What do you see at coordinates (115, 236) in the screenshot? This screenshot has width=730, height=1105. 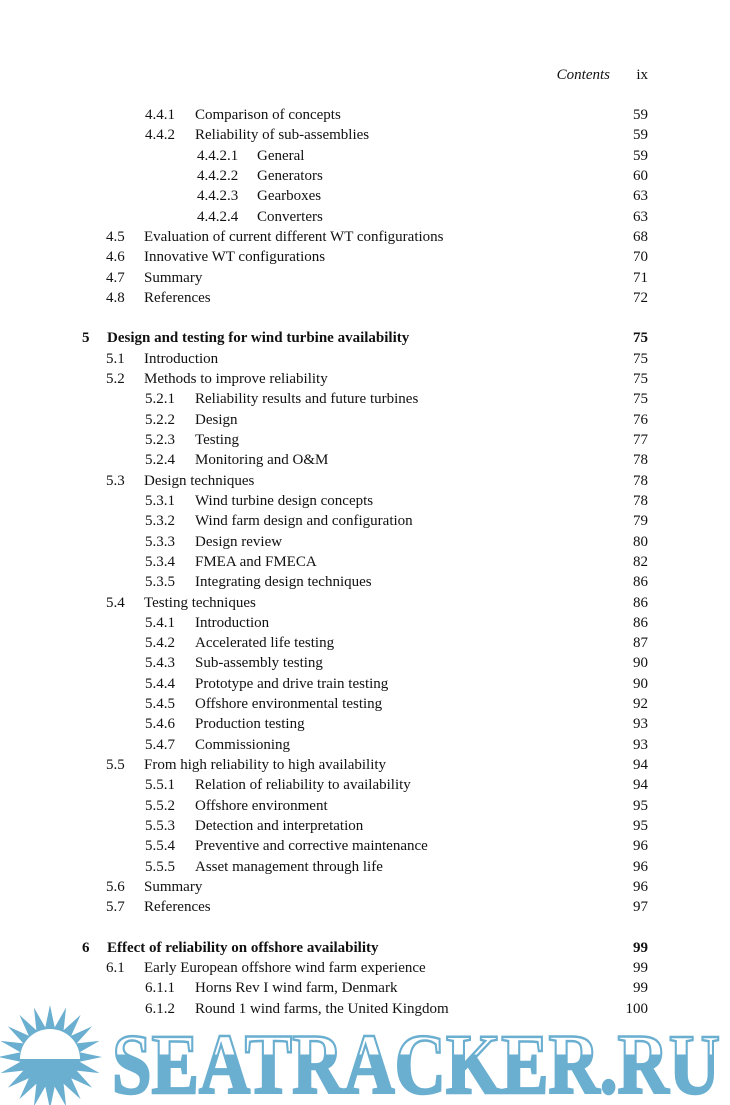 I see `entry-number: 4.5` at bounding box center [115, 236].